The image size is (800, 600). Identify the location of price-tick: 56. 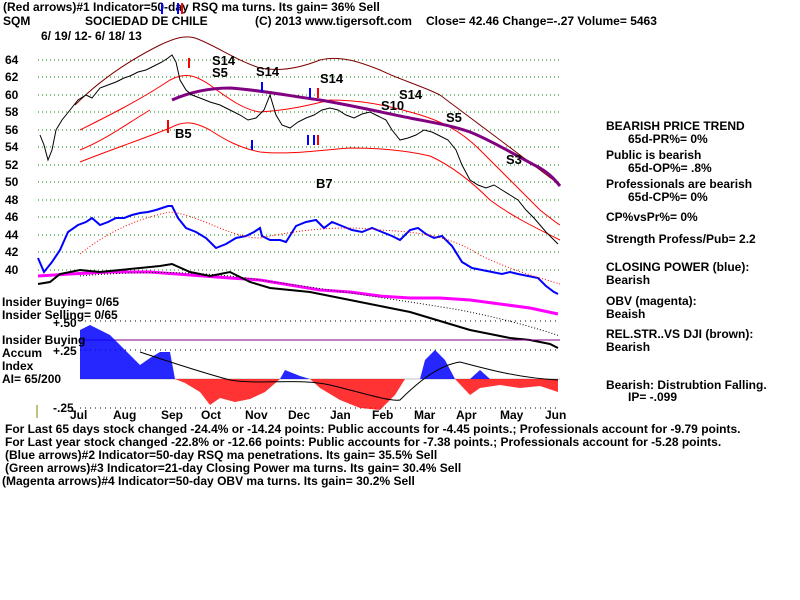
(12, 130).